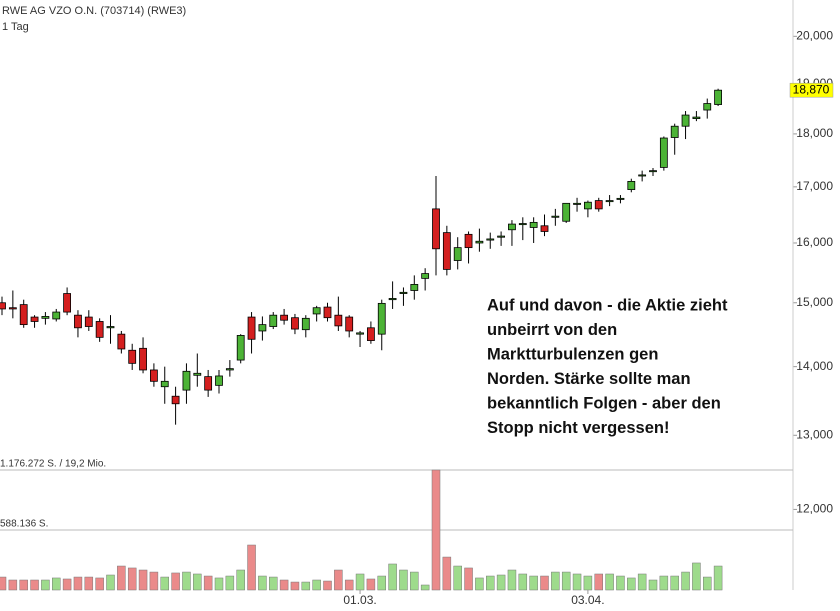 This screenshot has width=840, height=611. I want to click on y-tick-label: 17,000, so click(814, 186).